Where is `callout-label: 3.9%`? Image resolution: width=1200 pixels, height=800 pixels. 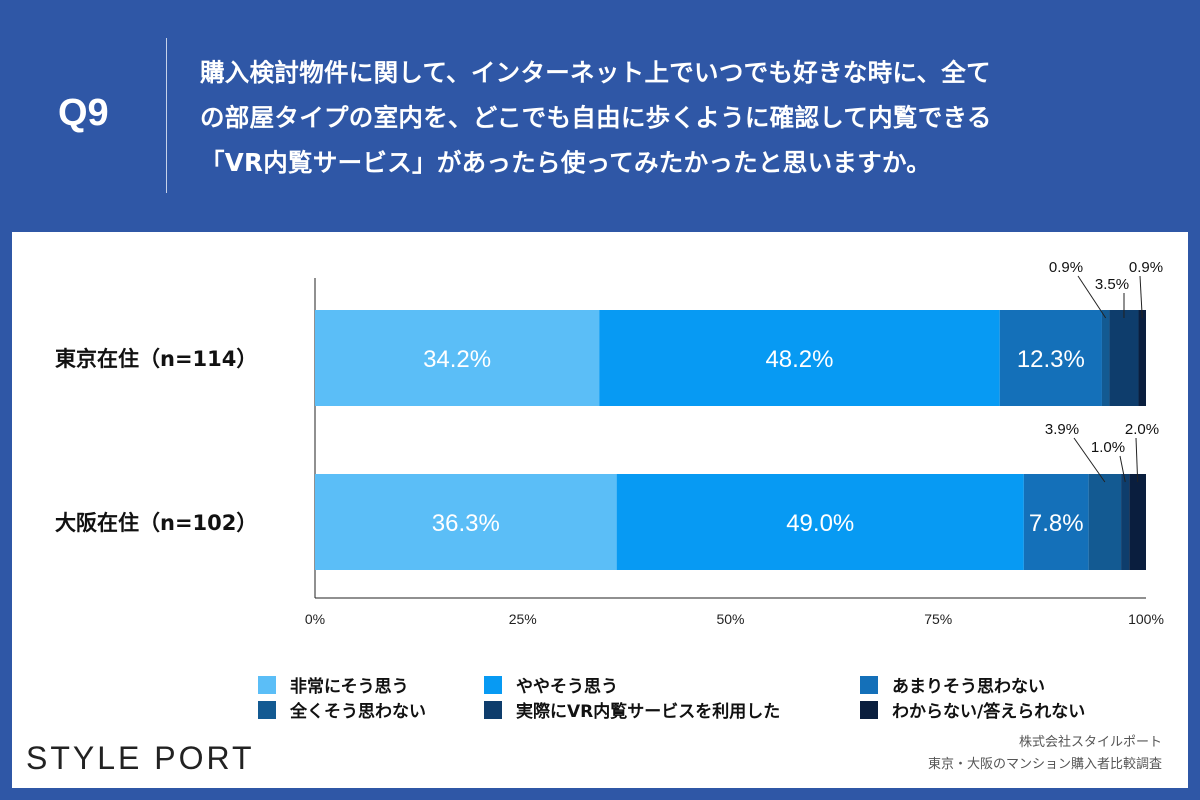 callout-label: 3.9% is located at coordinates (1062, 429).